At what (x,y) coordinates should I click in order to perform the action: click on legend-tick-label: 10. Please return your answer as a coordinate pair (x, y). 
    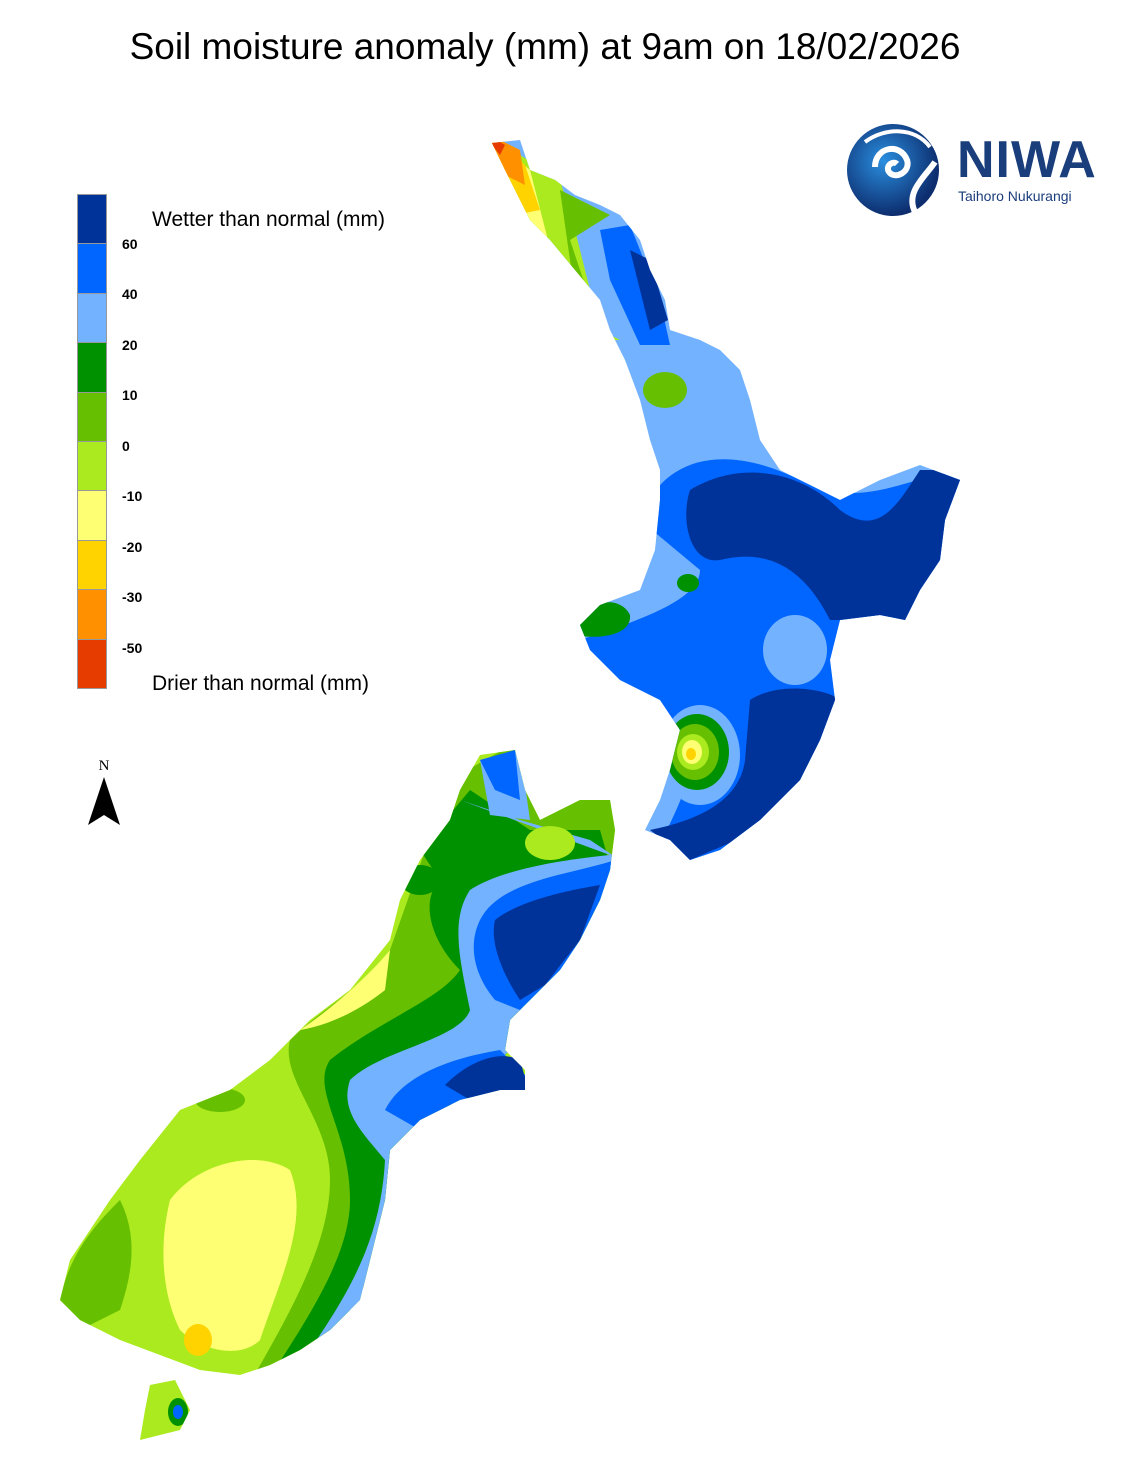
    Looking at the image, I should click on (130, 395).